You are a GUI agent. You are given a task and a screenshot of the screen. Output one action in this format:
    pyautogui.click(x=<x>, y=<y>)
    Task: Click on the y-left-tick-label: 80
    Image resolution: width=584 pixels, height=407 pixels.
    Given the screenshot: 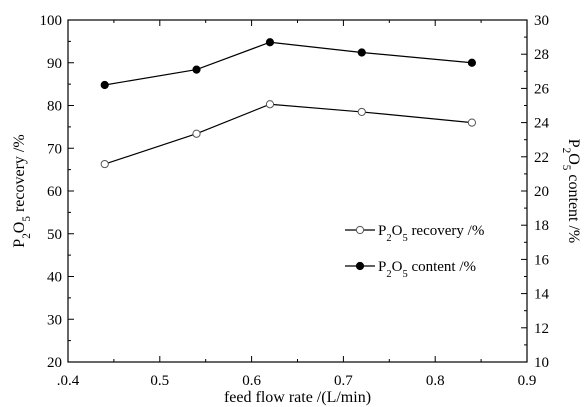 What is the action you would take?
    pyautogui.click(x=54, y=107)
    